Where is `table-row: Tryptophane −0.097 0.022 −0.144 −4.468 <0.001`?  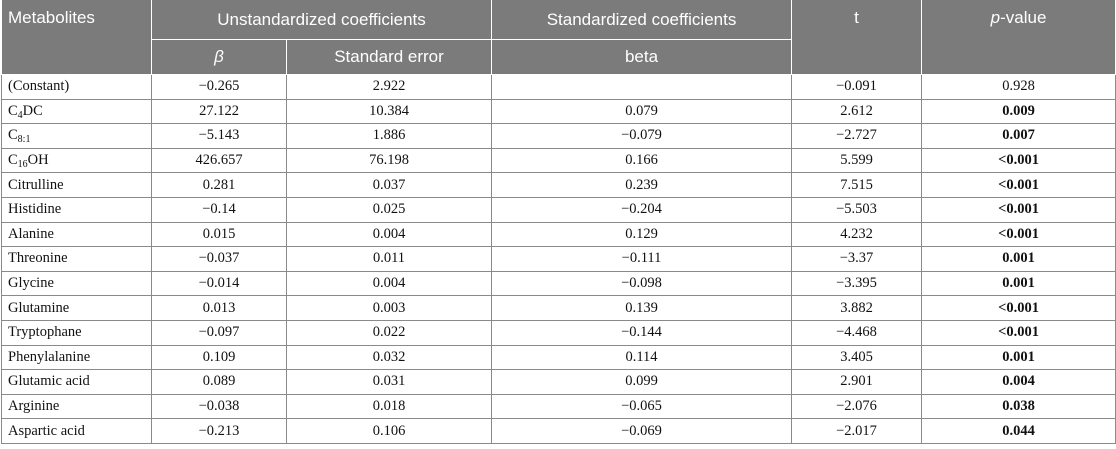
table-row: Tryptophane −0.097 0.022 −0.144 −4.468 <0.001 is located at coordinates (558, 332).